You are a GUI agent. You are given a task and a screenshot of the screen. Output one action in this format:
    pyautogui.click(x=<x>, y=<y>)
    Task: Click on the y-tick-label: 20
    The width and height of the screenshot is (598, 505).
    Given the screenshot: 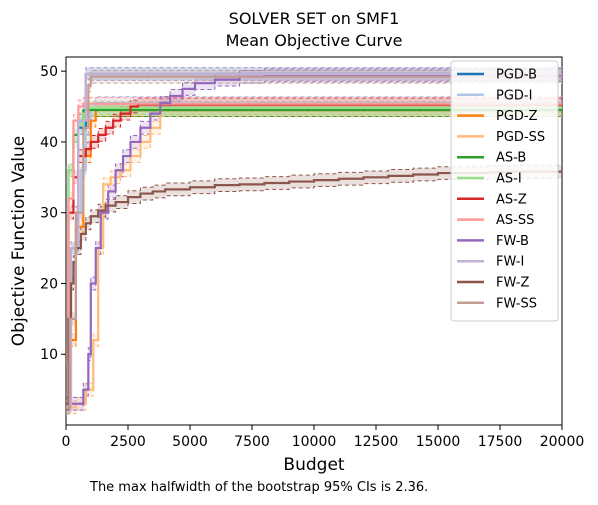 What is the action you would take?
    pyautogui.click(x=49, y=284)
    